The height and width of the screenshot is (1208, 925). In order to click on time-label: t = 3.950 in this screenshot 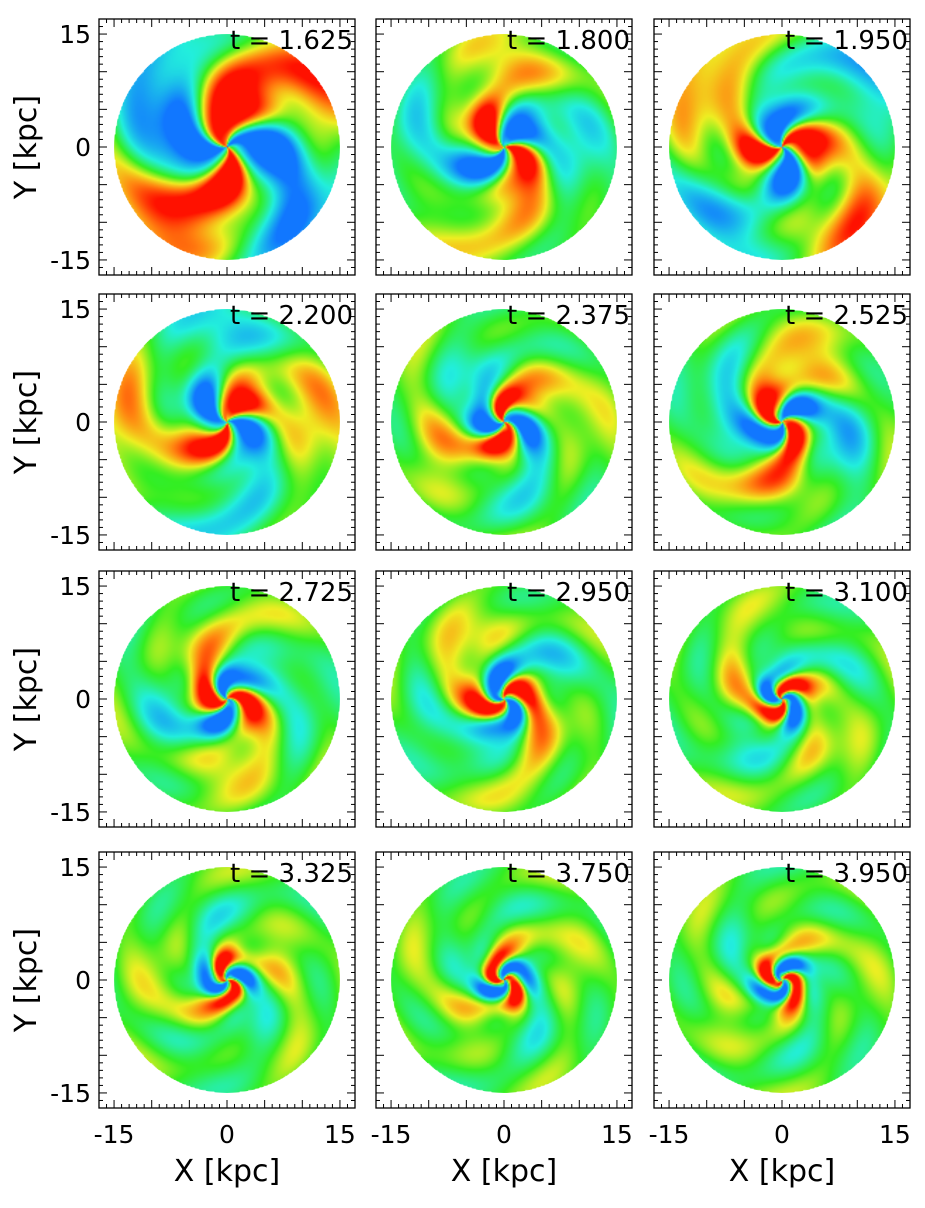, I will do `click(846, 874)`.